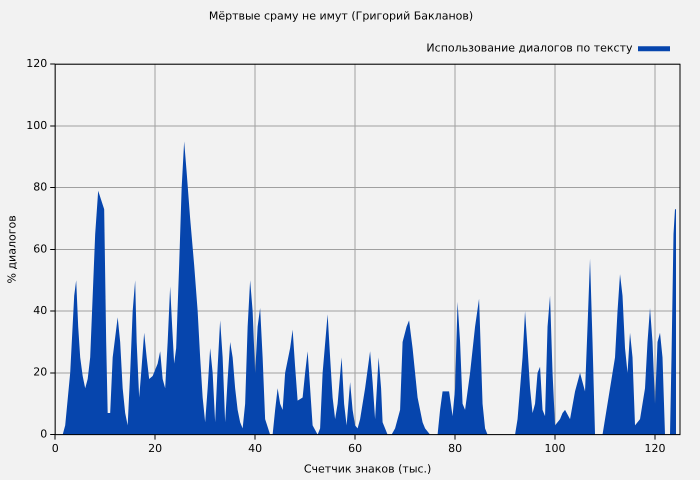 Image resolution: width=700 pixels, height=480 pixels. I want to click on legend-label: Использование диалогов по тексту, so click(529, 48).